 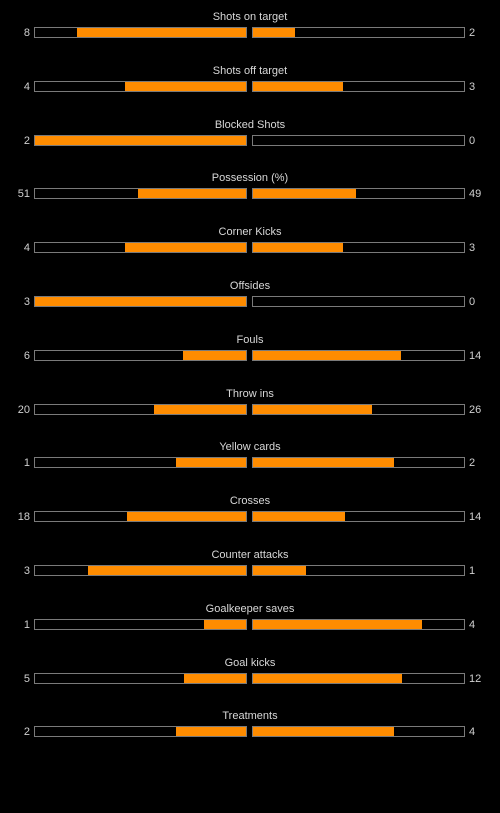 What do you see at coordinates (250, 575) in the screenshot?
I see `stat-row-counter-attacks: Counter attacks 3 1` at bounding box center [250, 575].